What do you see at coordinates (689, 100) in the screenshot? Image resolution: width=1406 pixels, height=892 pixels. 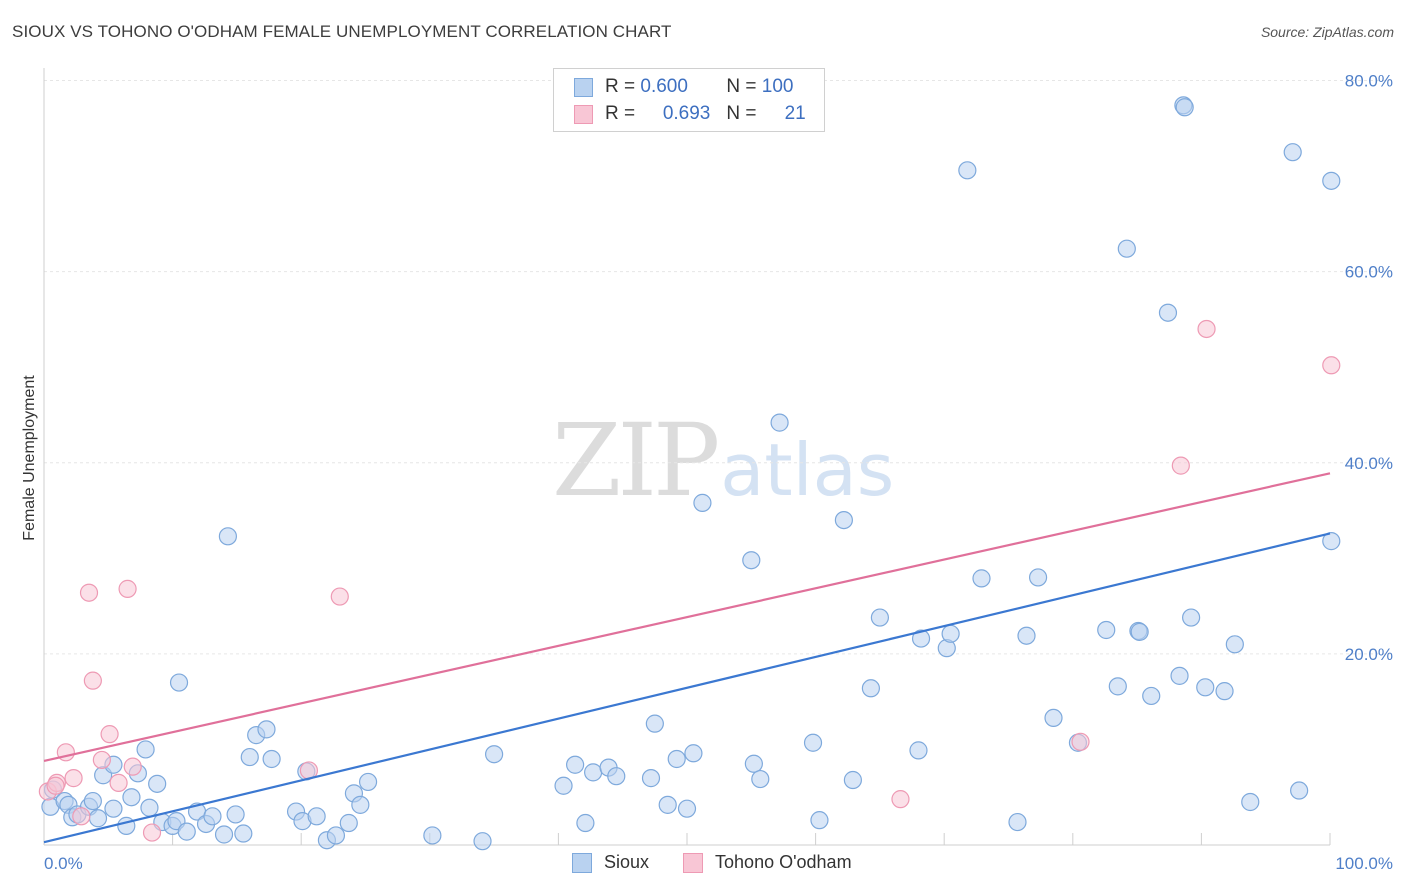 I see `correlation-legend: R = 0.600 N = 100 R = 0.693 N = 21` at bounding box center [689, 100].